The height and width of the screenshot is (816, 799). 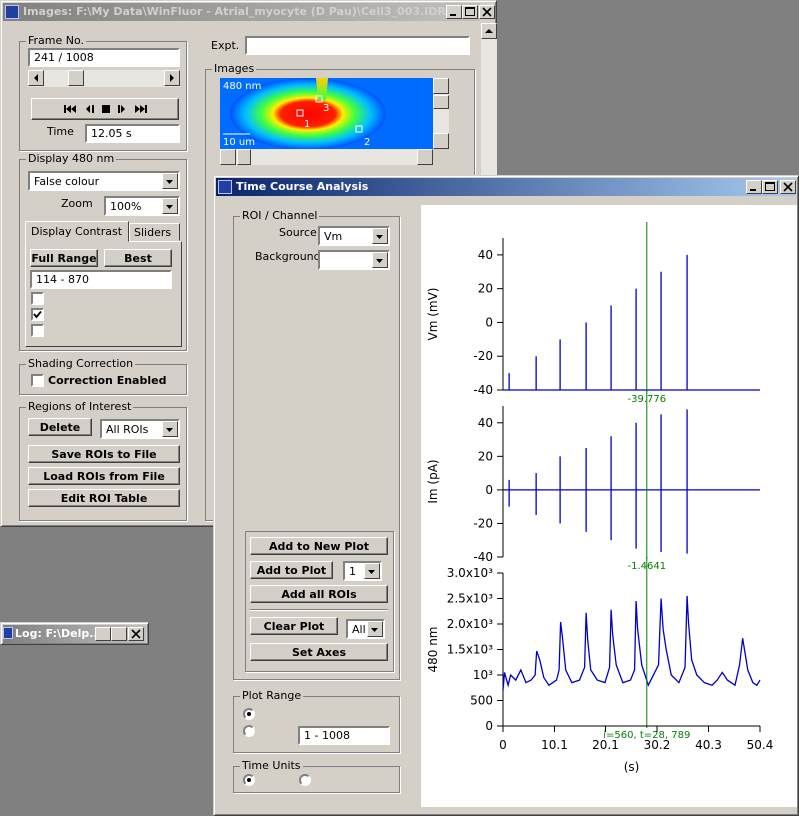 I want to click on roi-marker: 3, so click(x=326, y=108).